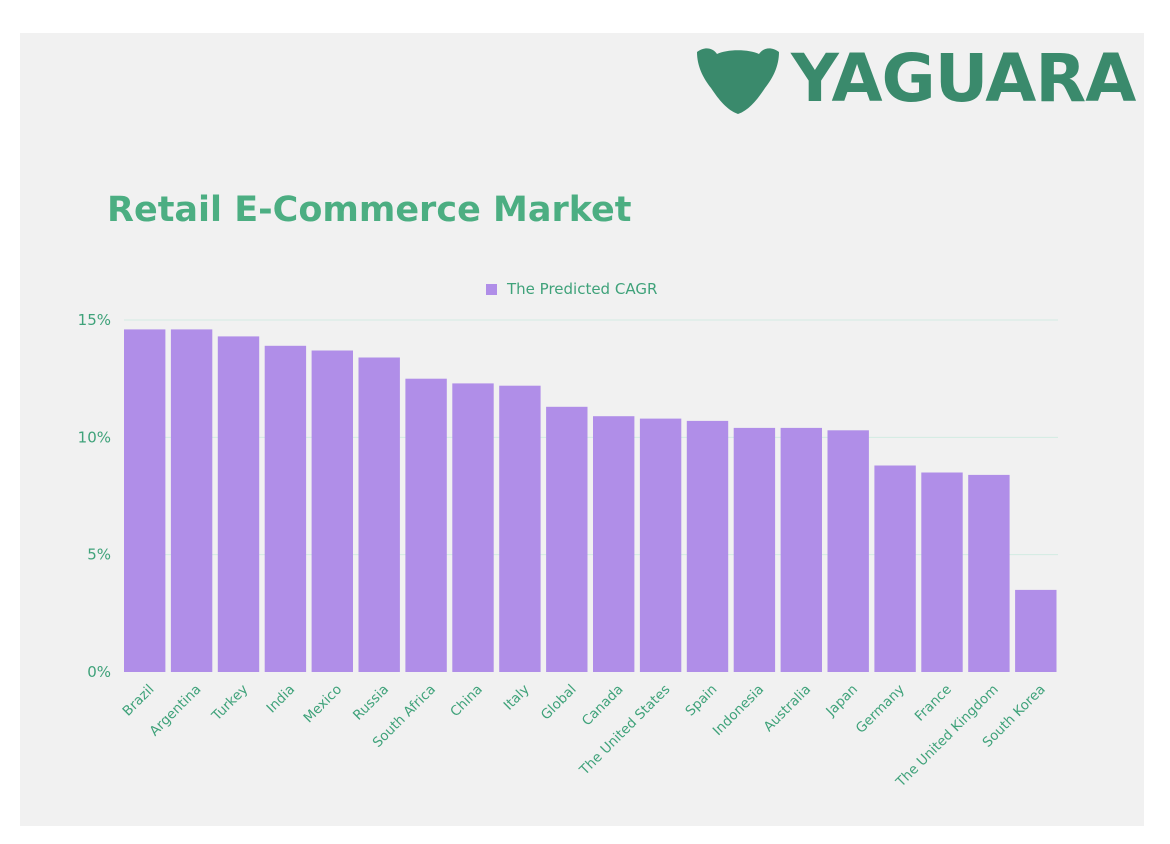 Image resolution: width=1170 pixels, height=844 pixels. Describe the element at coordinates (701, 701) in the screenshot. I see `x-tick-label: Spain` at that location.